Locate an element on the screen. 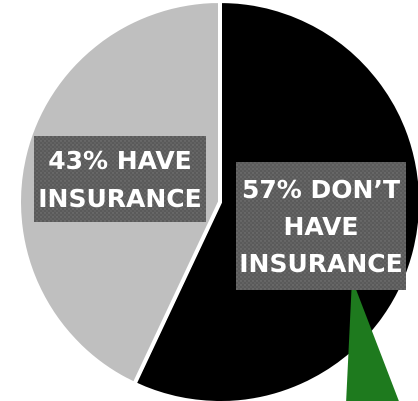  annotation-layer is located at coordinates (372, 340).